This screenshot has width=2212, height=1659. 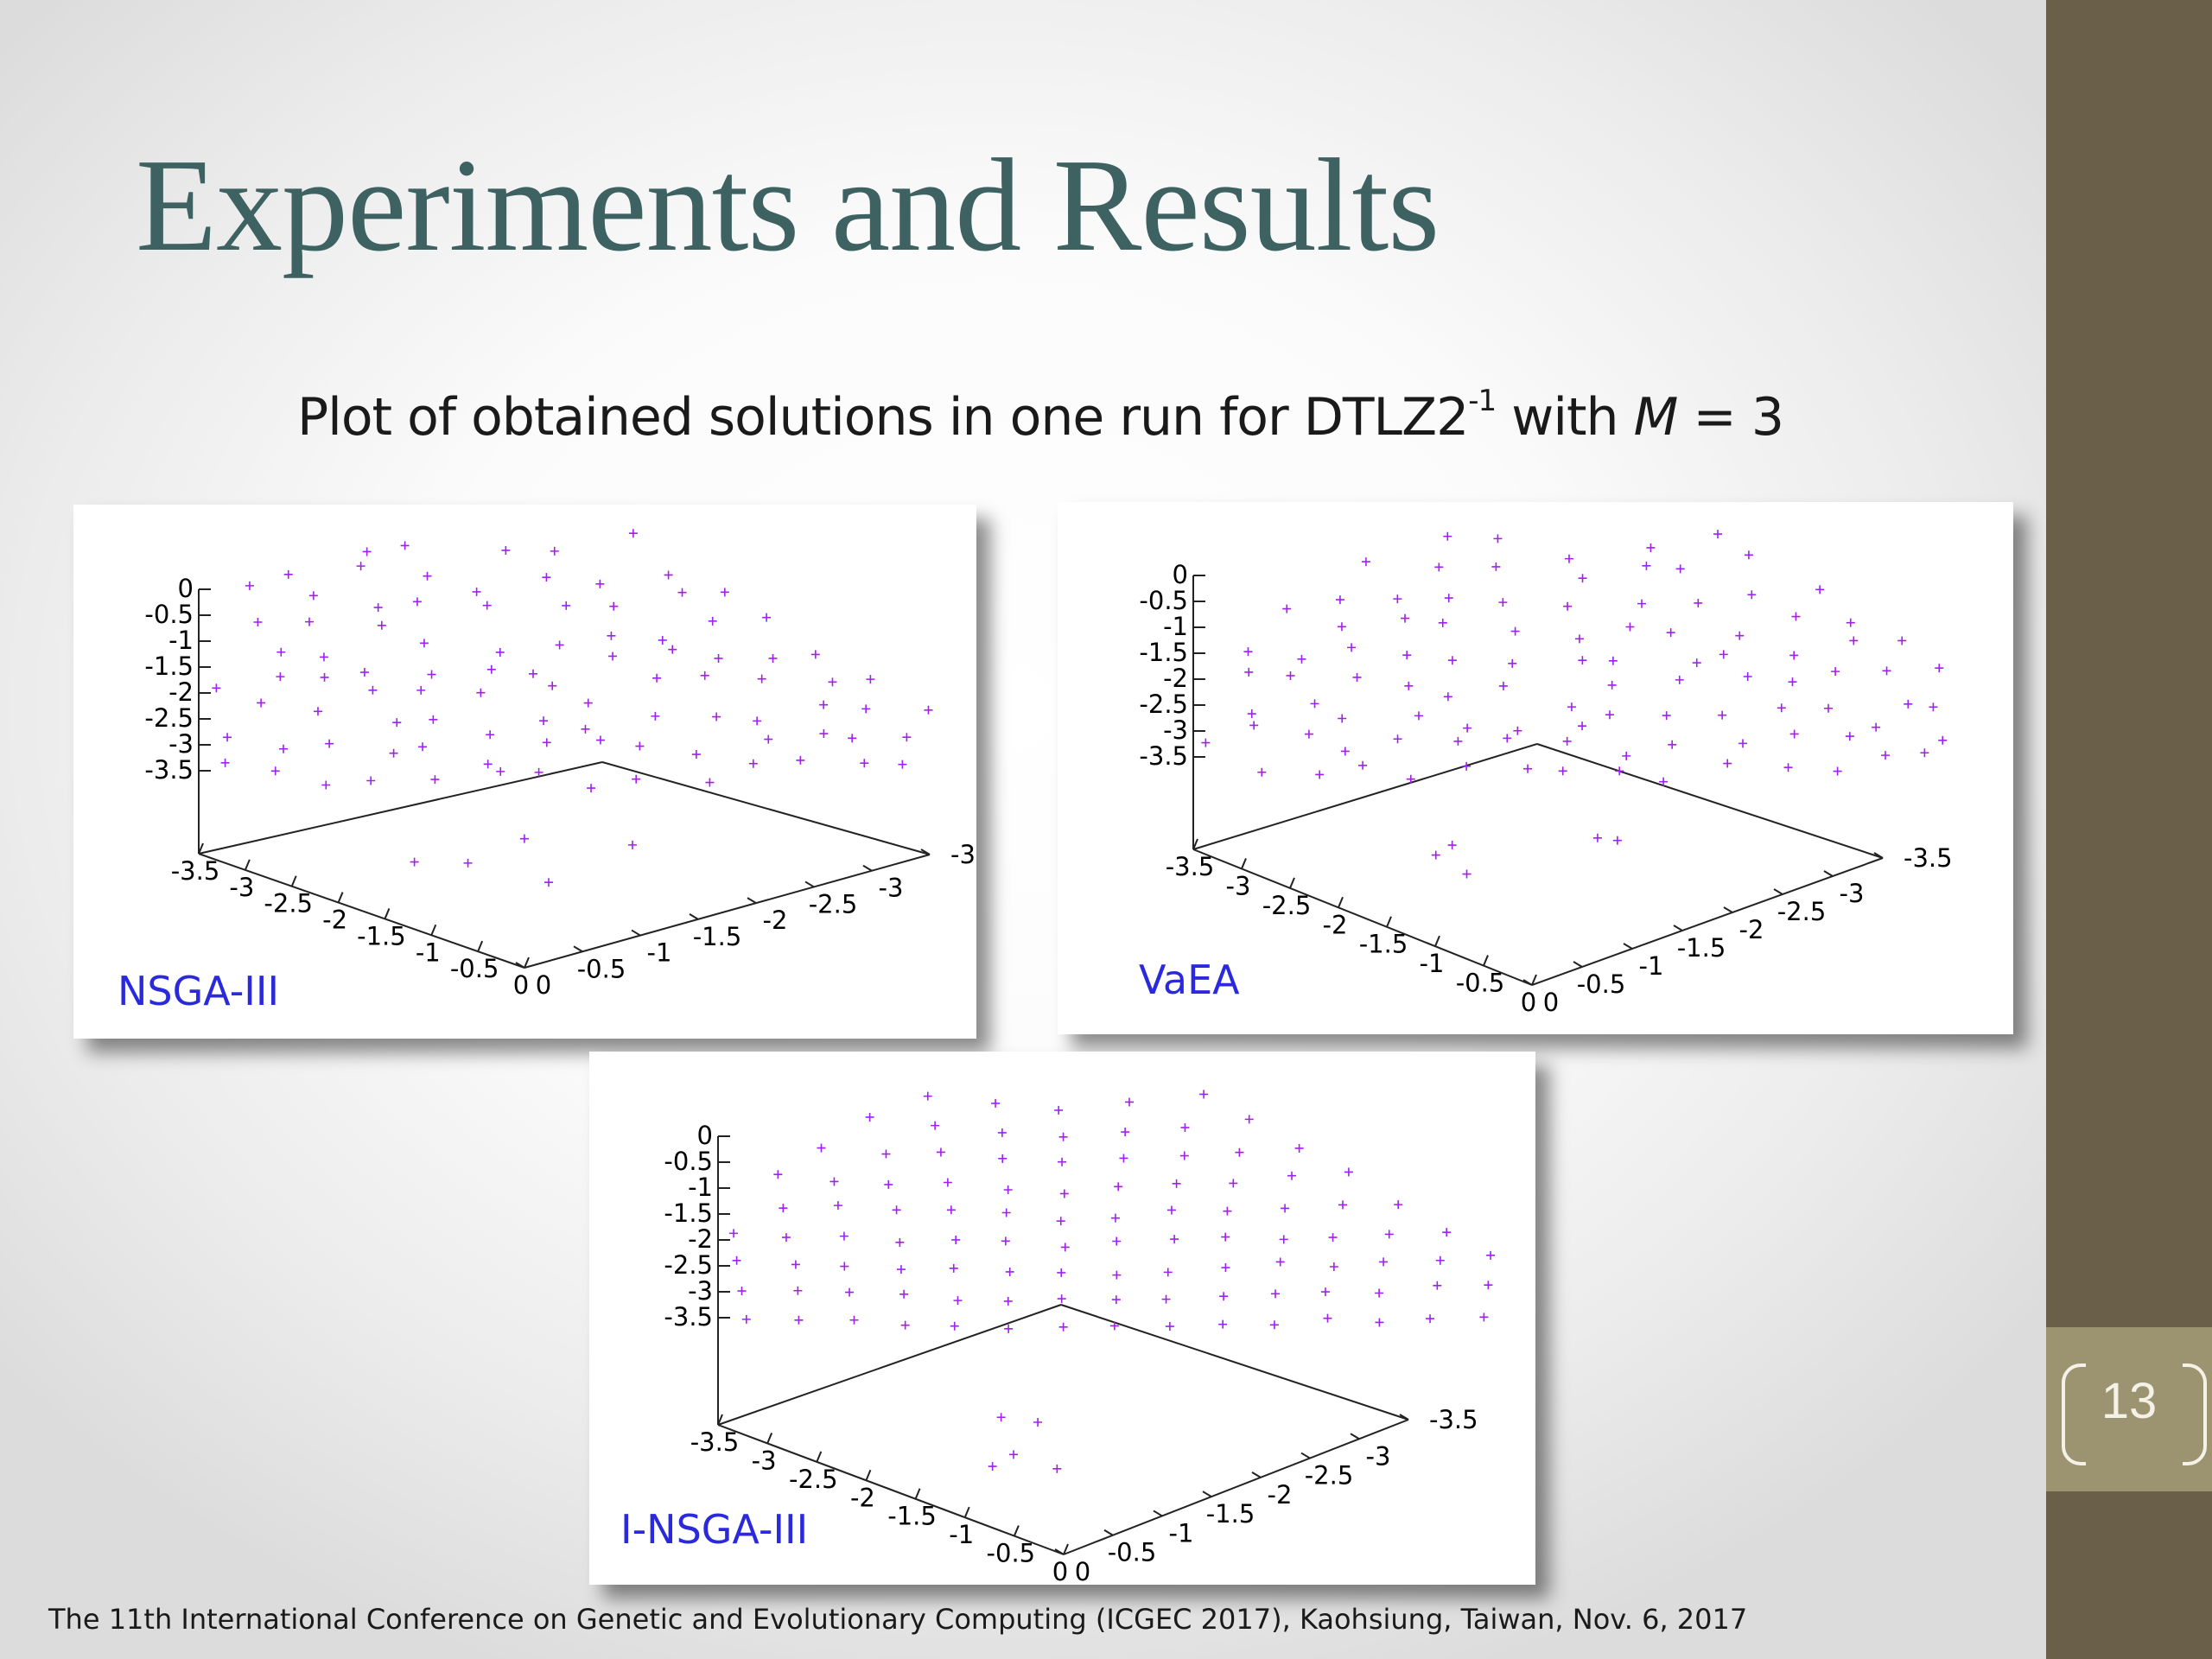 I want to click on y-tick-label: -2, so click(x=1280, y=1495).